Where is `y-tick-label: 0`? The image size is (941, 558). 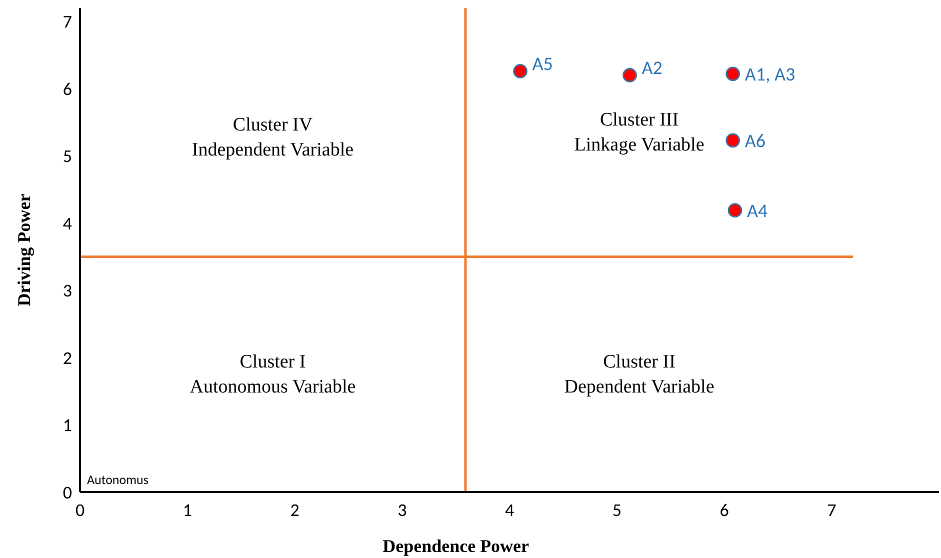
y-tick-label: 0 is located at coordinates (67, 492).